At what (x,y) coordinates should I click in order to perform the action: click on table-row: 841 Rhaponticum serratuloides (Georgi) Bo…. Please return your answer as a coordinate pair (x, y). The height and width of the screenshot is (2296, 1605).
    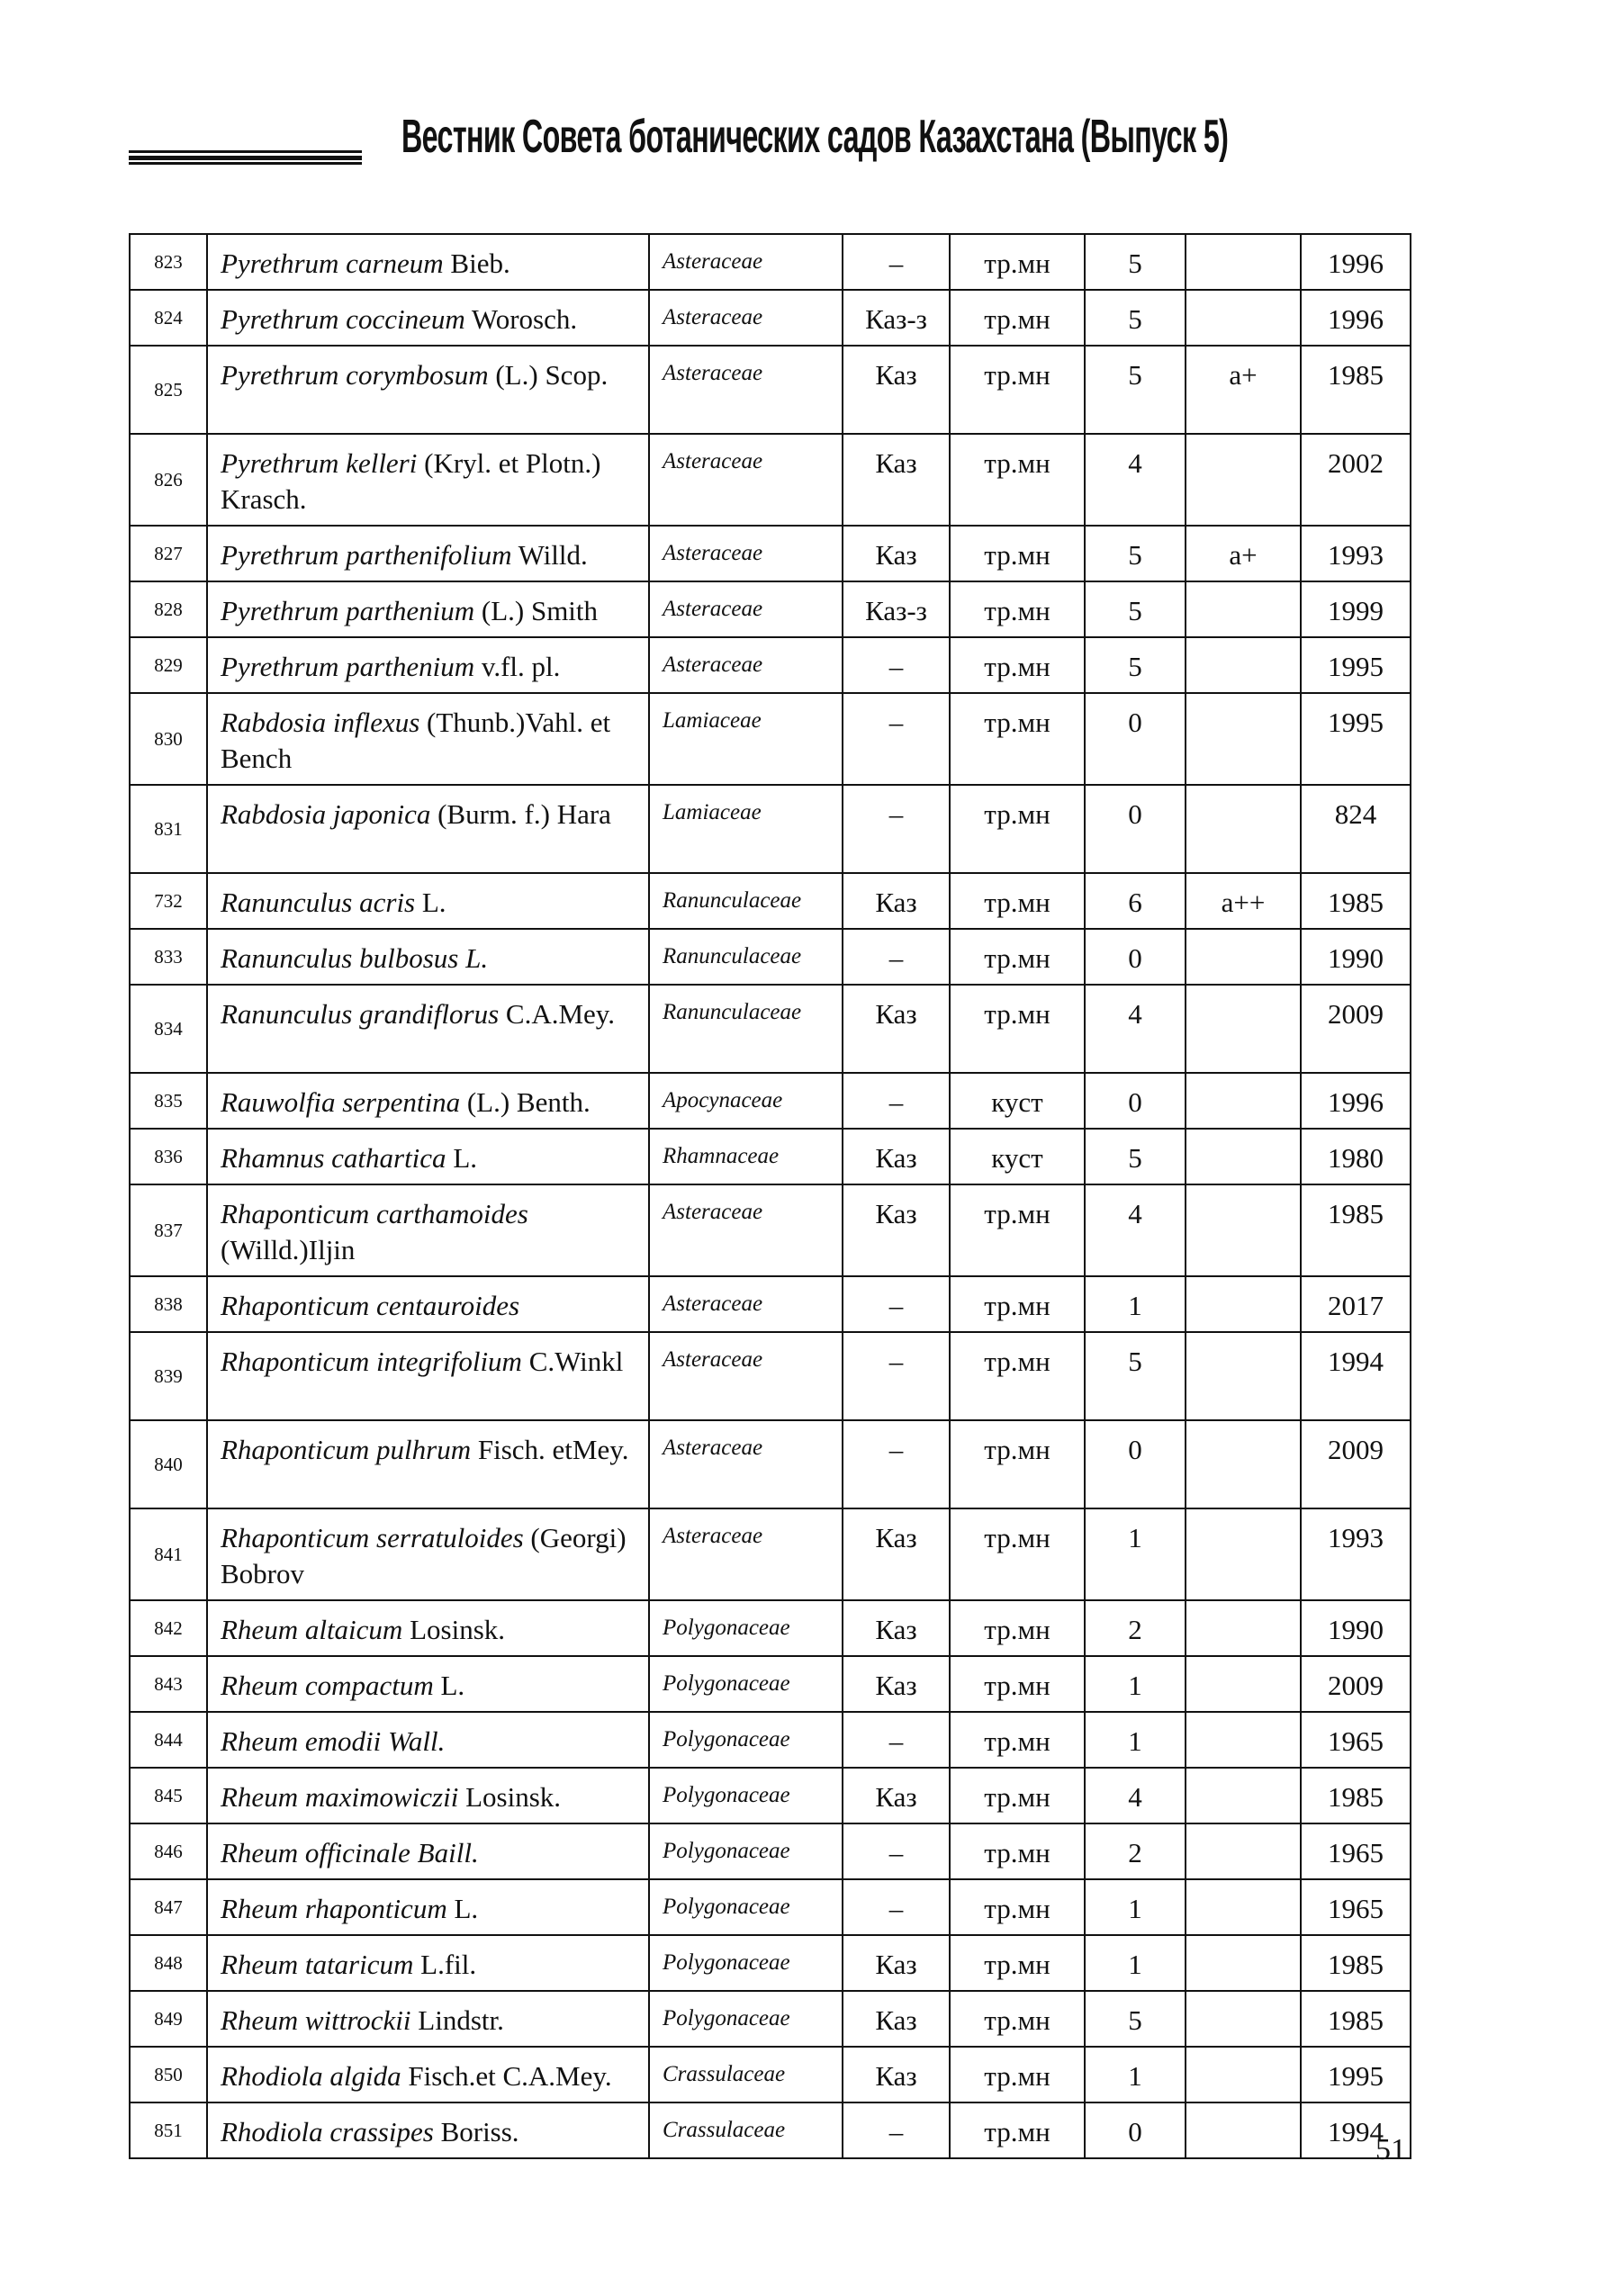
    Looking at the image, I should click on (770, 1554).